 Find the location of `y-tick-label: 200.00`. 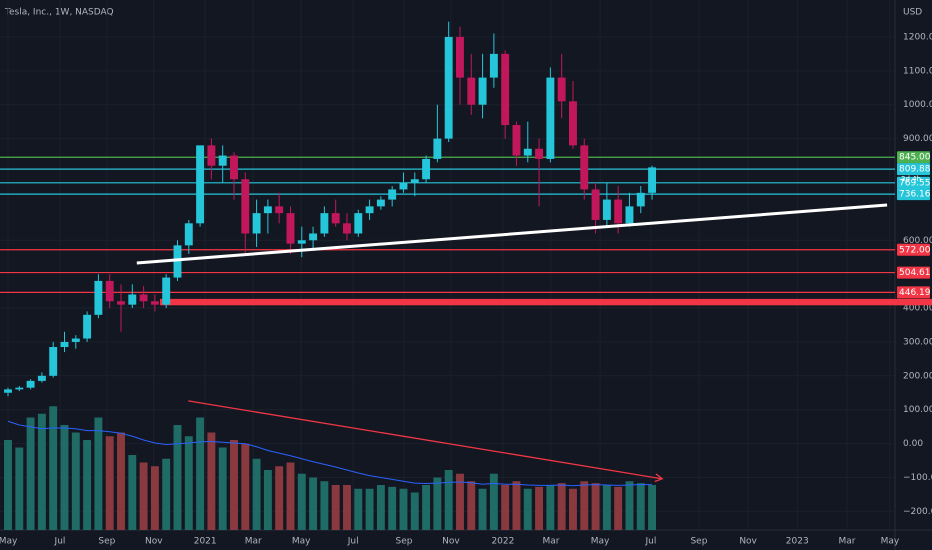

y-tick-label: 200.00 is located at coordinates (917, 376).